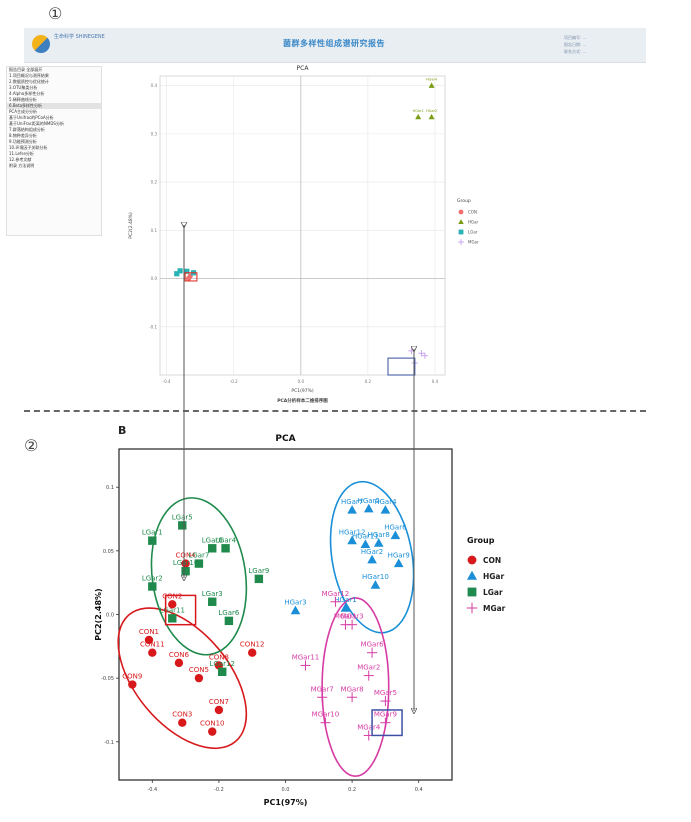  I want to click on data-label: HGar1, so click(345, 600).